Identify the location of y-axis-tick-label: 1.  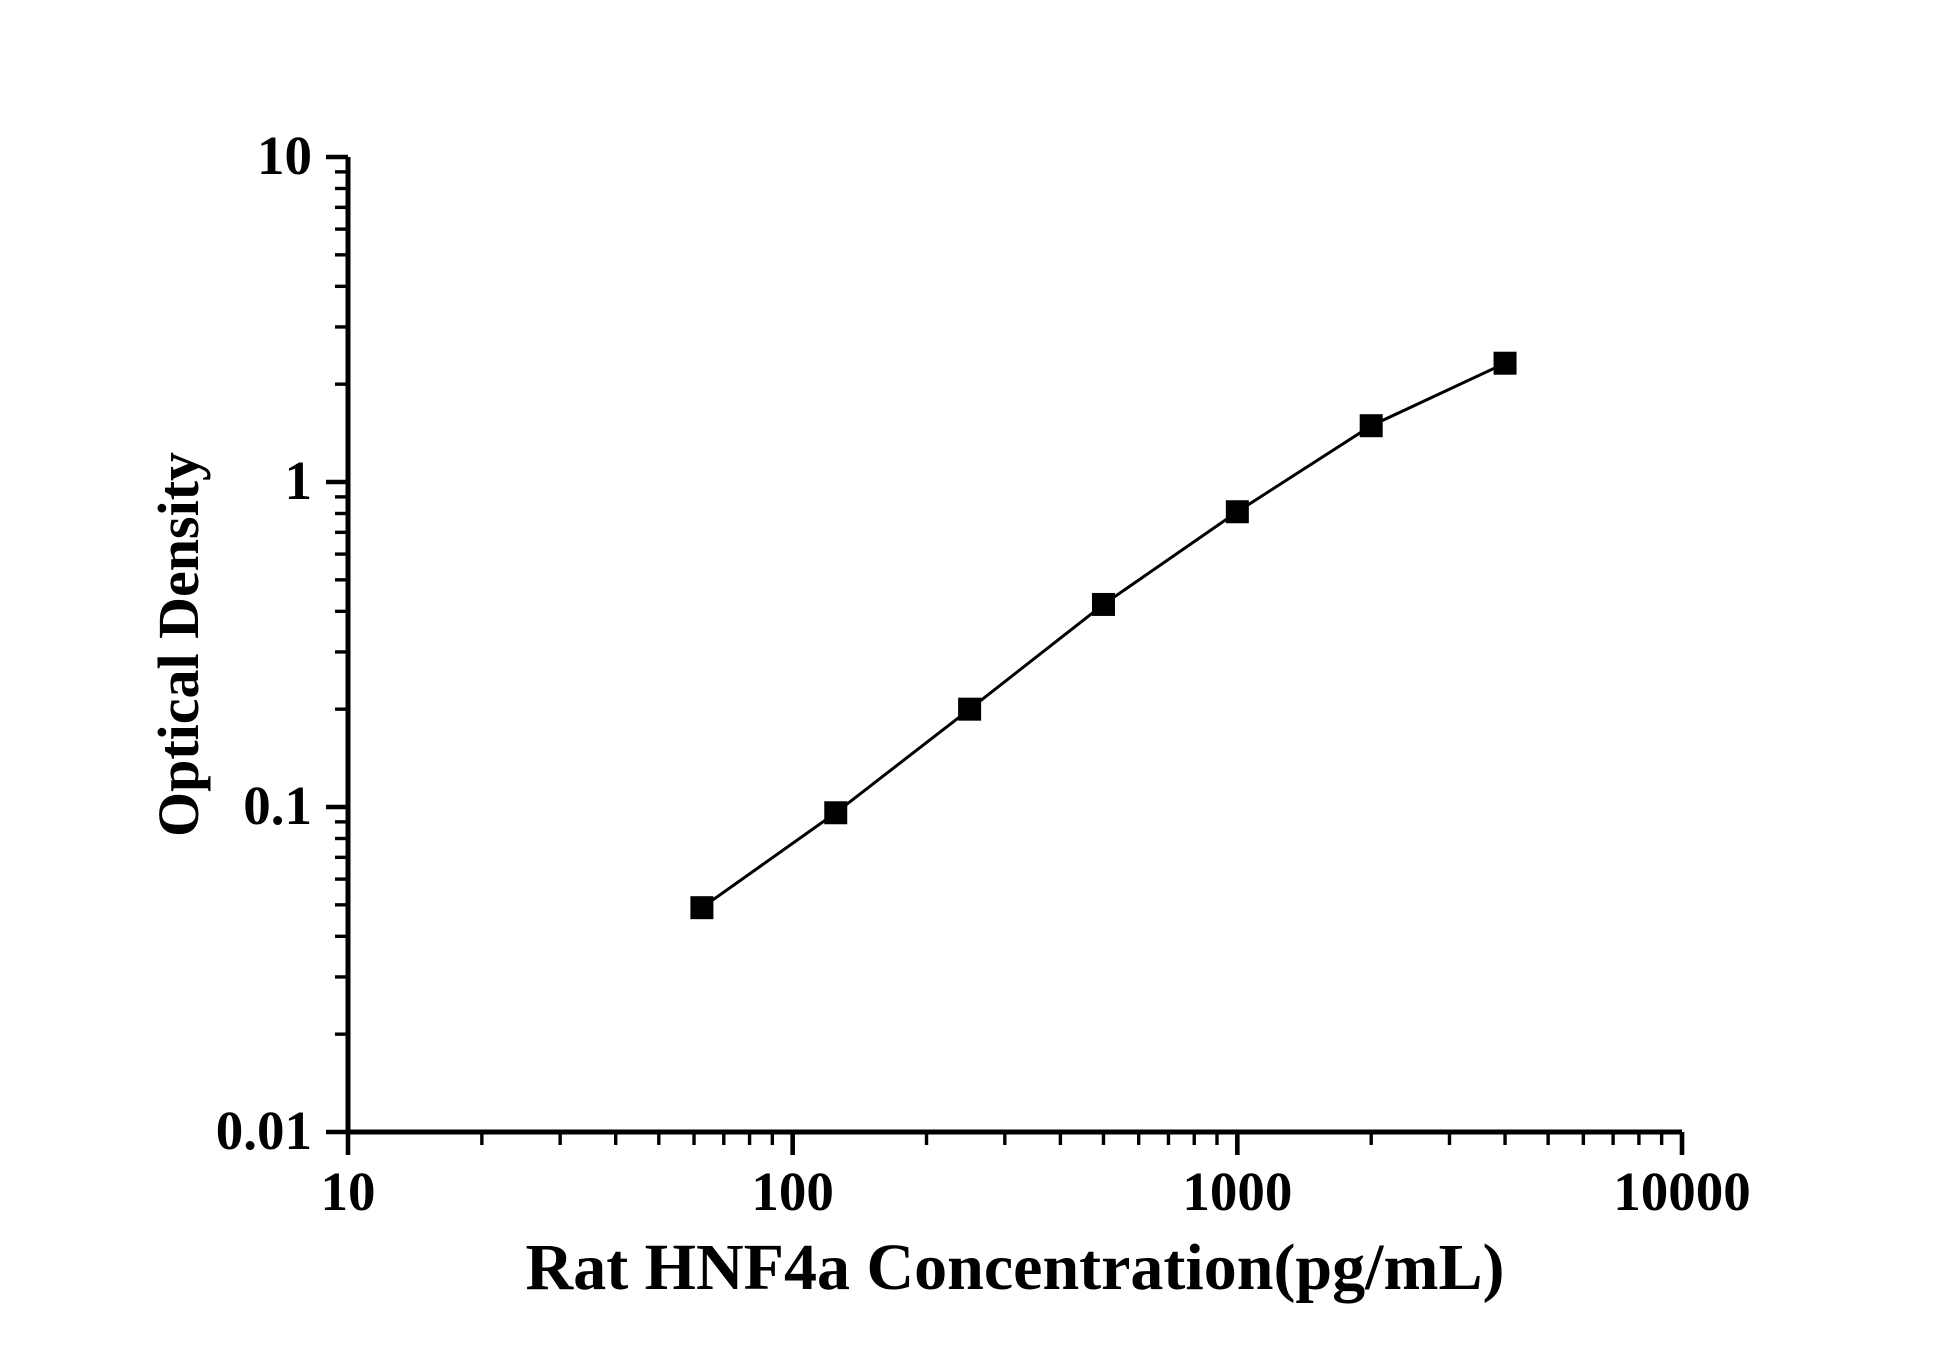
(299, 480).